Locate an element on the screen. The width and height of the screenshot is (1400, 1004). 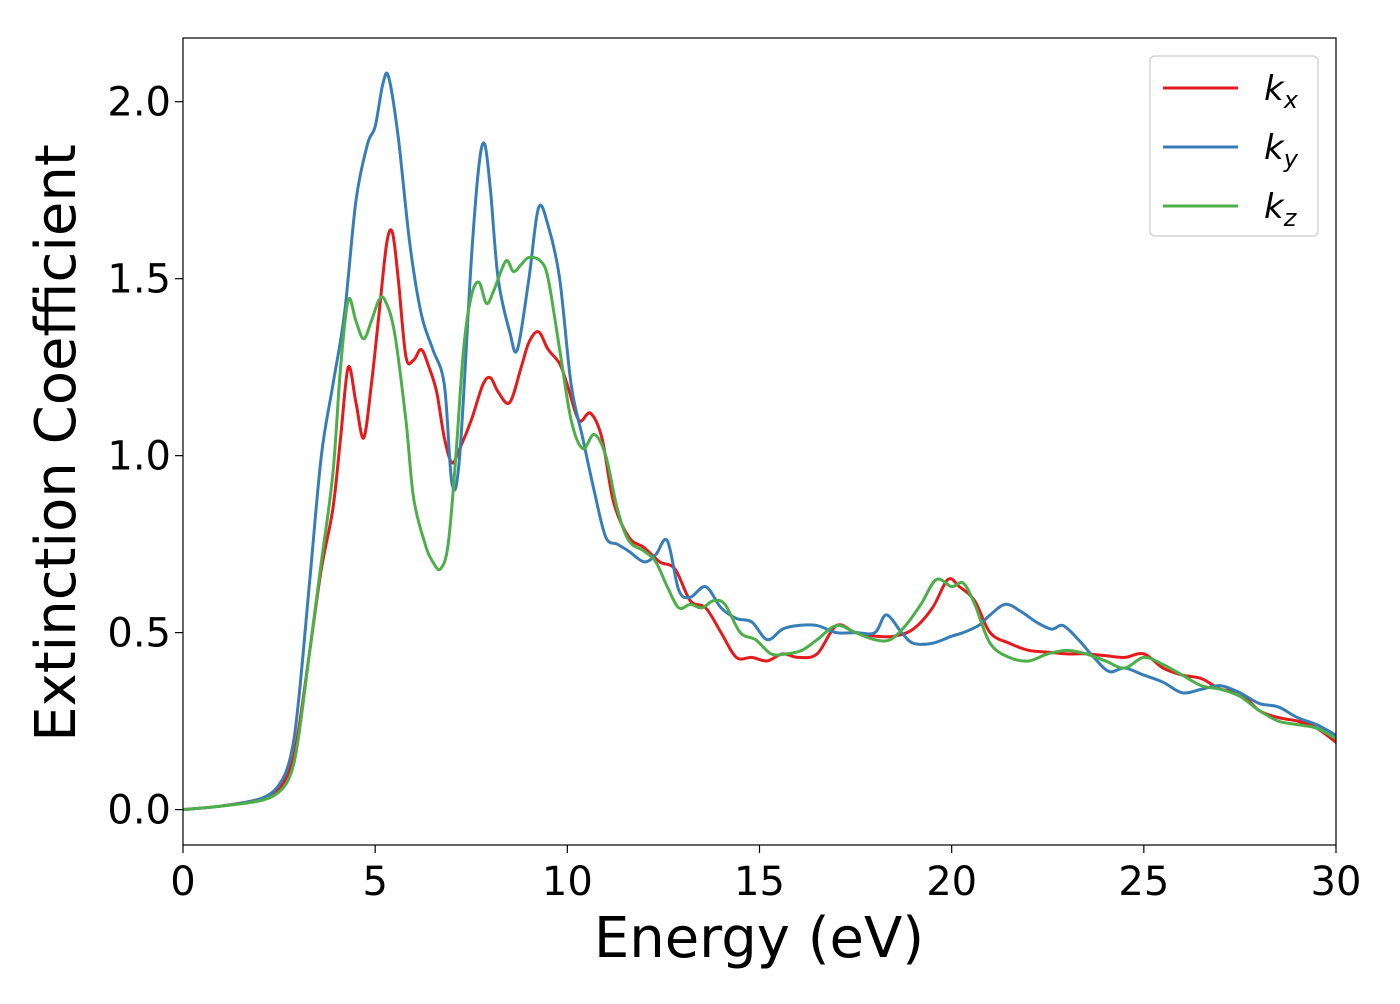
y-tick-label: 0.0 is located at coordinates (139, 811).